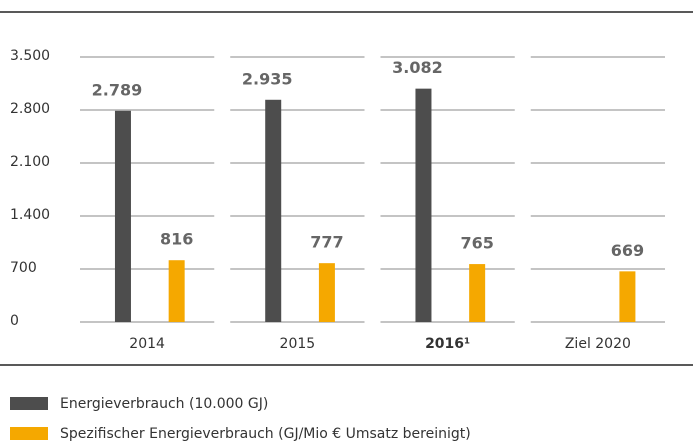 This screenshot has height=443, width=693. What do you see at coordinates (417, 67) in the screenshot?
I see `value-label: 3.082` at bounding box center [417, 67].